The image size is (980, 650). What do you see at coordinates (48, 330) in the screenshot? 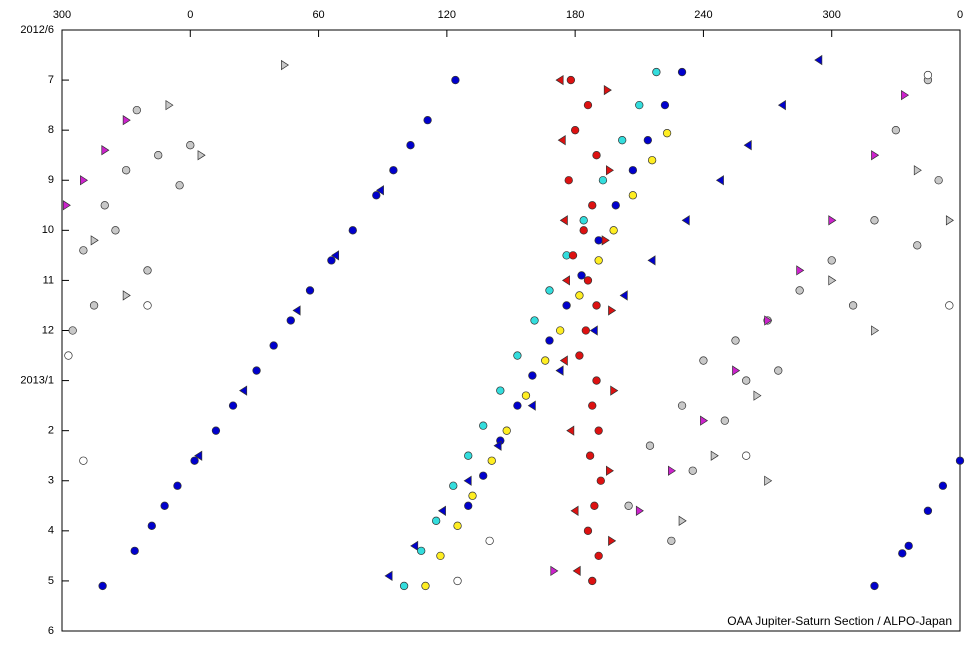
I see `y-tick-label: 12` at bounding box center [48, 330].